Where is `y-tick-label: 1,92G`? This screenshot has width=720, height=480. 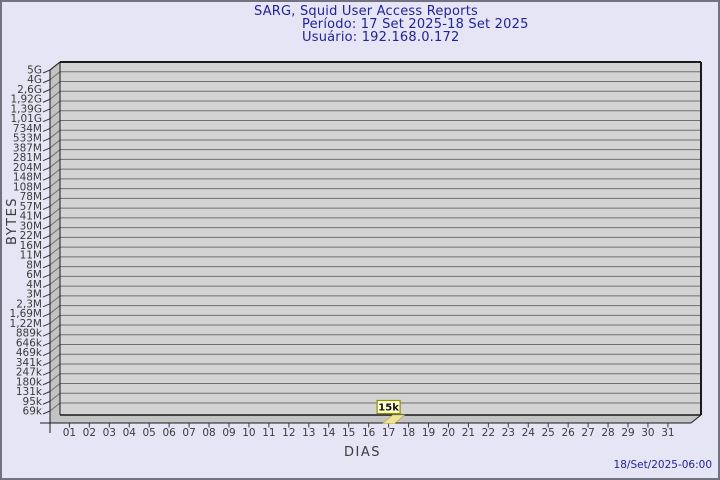 y-tick-label: 1,92G is located at coordinates (26, 100).